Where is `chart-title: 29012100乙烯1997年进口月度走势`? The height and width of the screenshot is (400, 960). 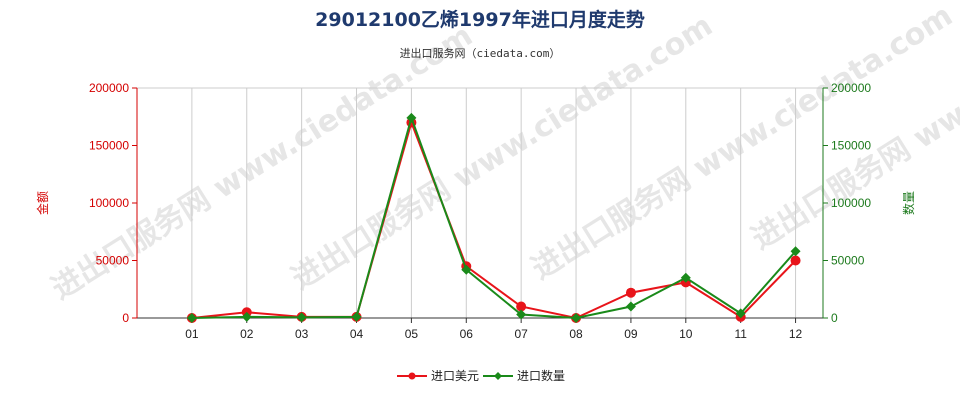 chart-title: 29012100乙烯1997年进口月度走势 is located at coordinates (480, 19).